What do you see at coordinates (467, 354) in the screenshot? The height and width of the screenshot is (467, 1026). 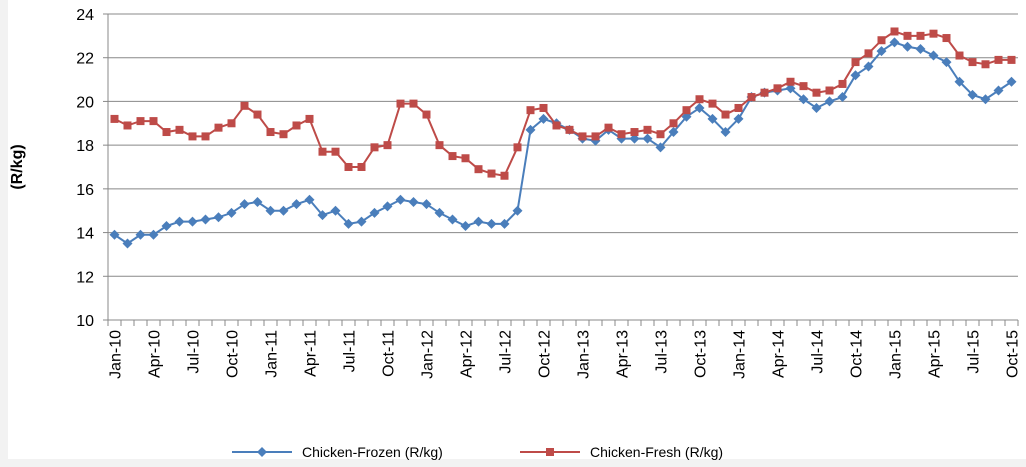 I see `x-tick-label: Apr-12` at bounding box center [467, 354].